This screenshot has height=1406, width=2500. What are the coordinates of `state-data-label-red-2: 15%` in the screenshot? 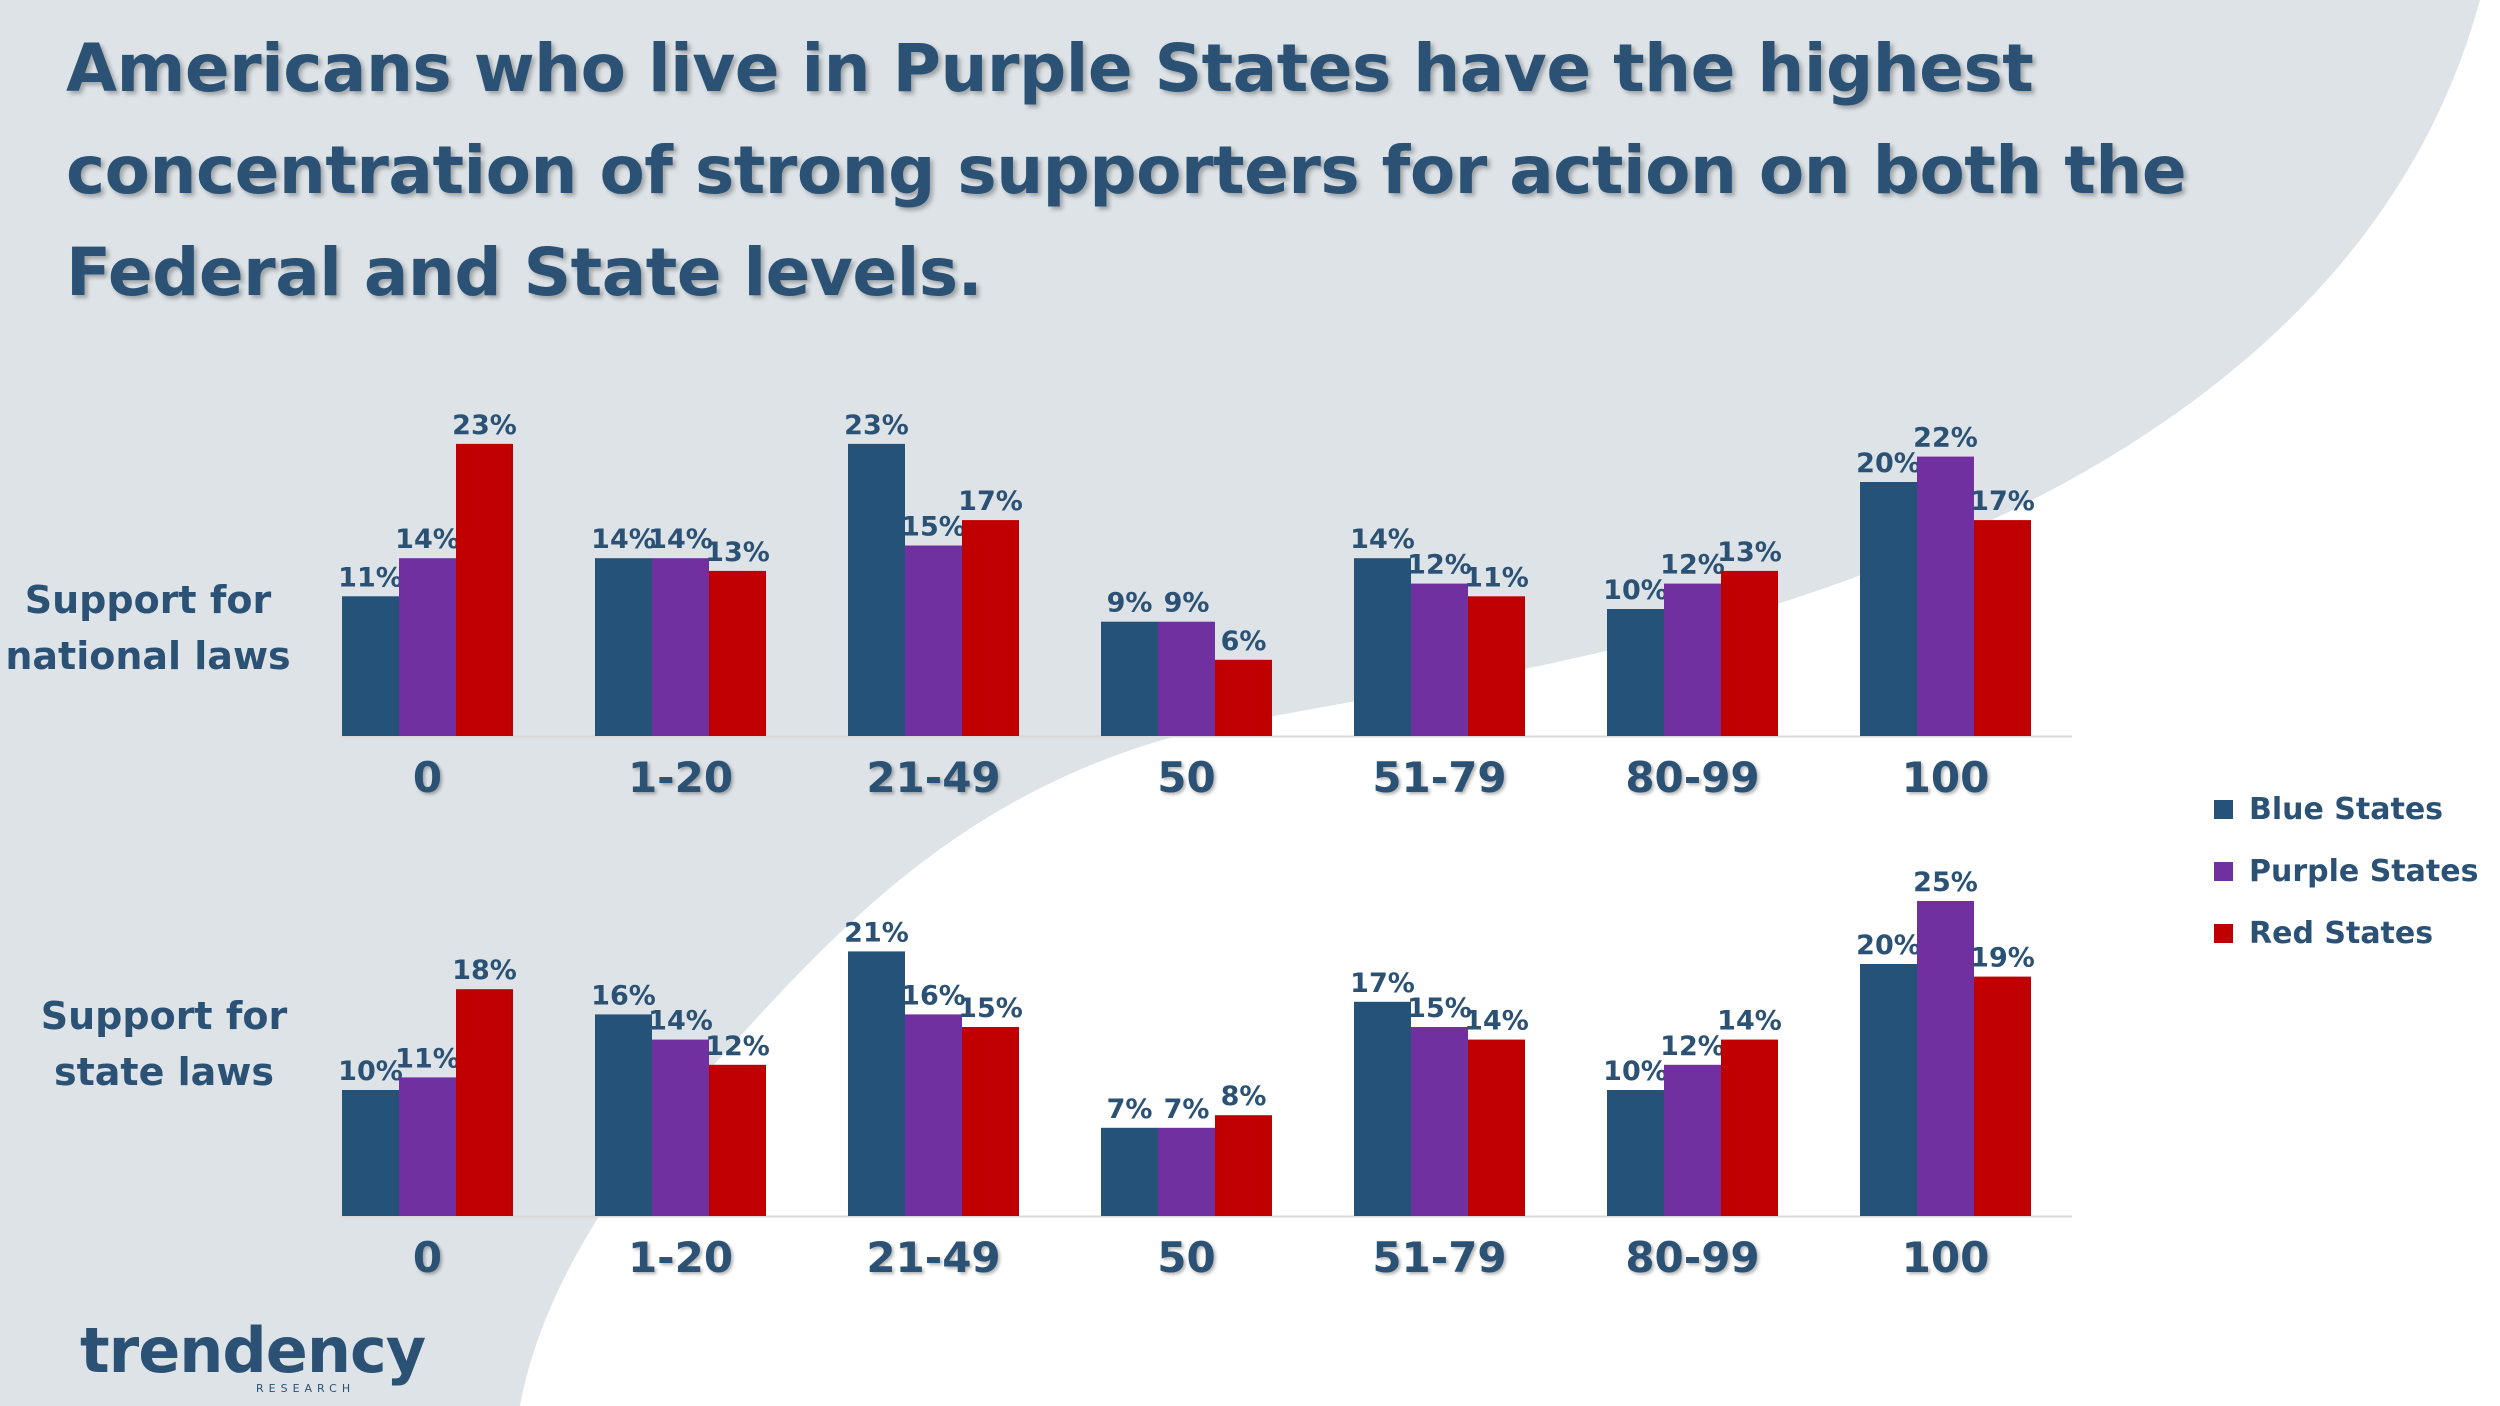 It's located at (990, 1008).